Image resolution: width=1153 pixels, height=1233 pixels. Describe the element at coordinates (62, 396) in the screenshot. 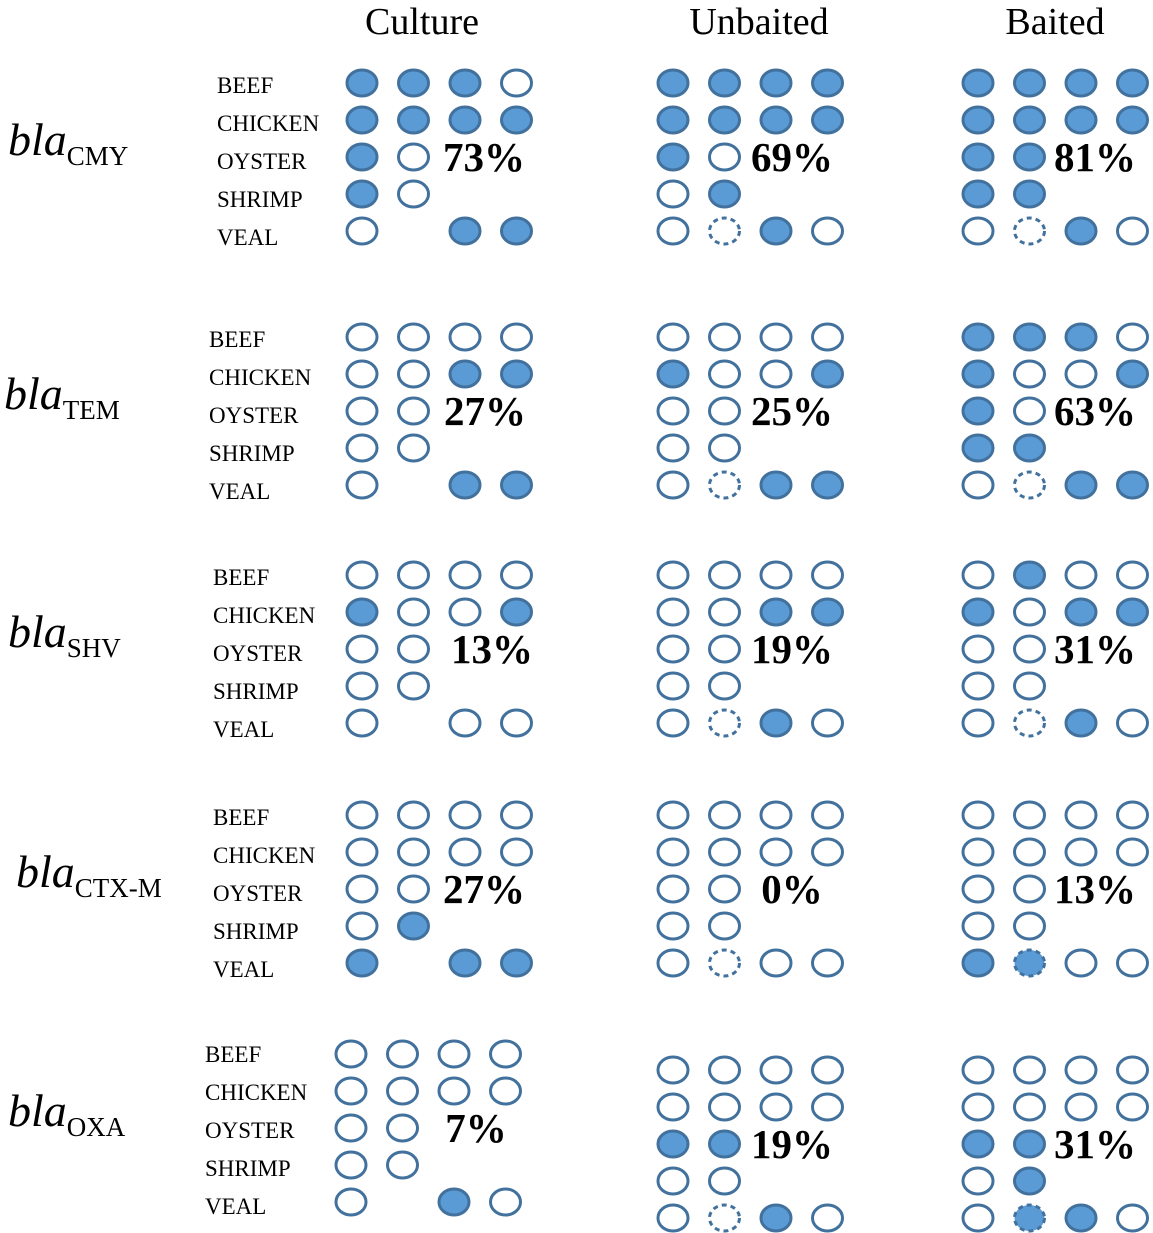

I see `gene-label-tem: blaTEM` at that location.